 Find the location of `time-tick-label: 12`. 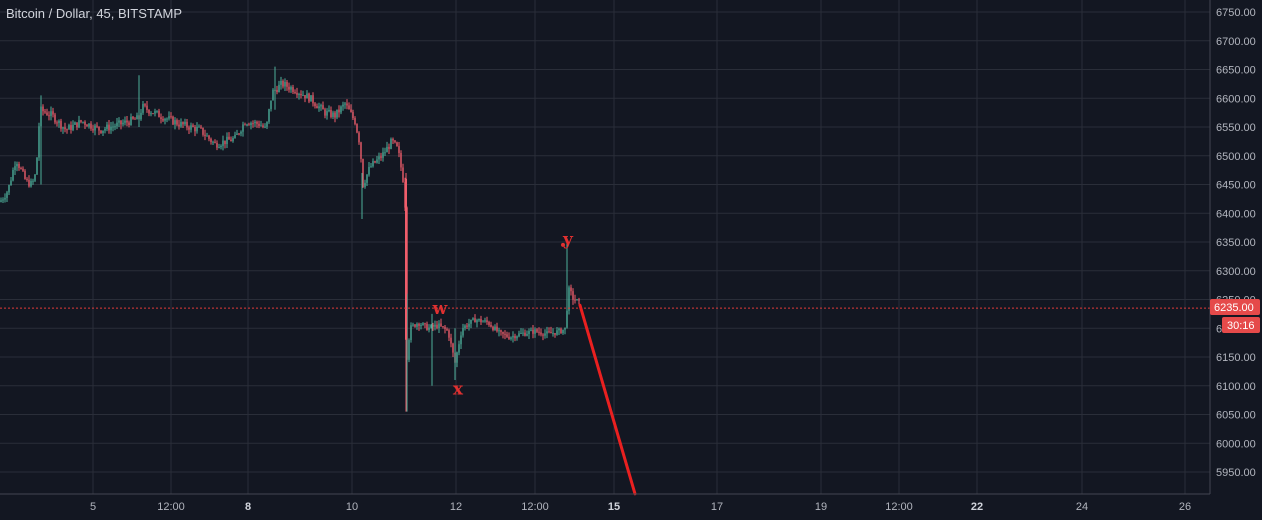

time-tick-label: 12 is located at coordinates (456, 507).